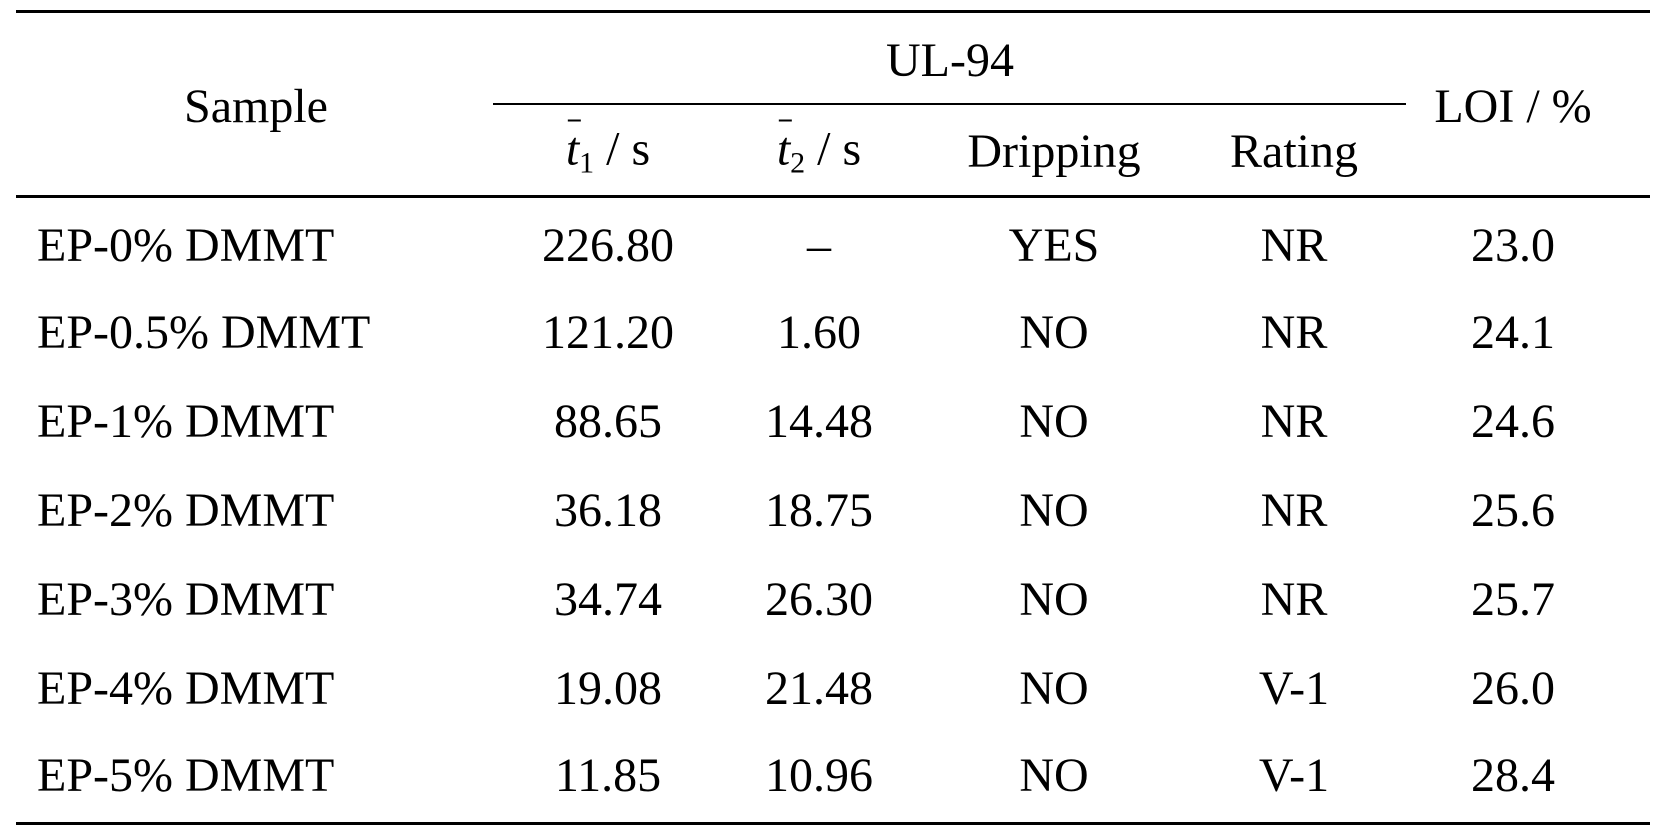 This screenshot has width=1653, height=833. Describe the element at coordinates (1513, 510) in the screenshot. I see `cell-loi: 25.6` at that location.